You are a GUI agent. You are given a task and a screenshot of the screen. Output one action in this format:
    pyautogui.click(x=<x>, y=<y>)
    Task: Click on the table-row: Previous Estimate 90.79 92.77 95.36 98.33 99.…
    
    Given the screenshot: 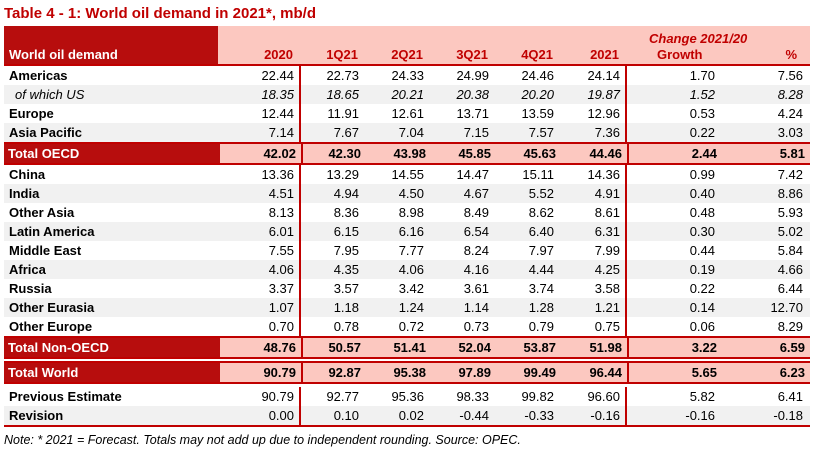 What is the action you would take?
    pyautogui.click(x=407, y=396)
    